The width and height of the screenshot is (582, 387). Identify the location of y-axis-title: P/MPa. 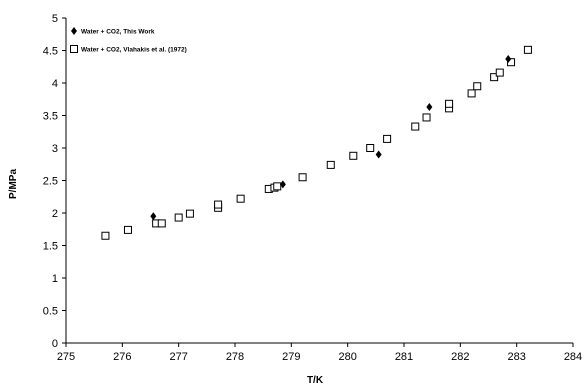
(13, 184).